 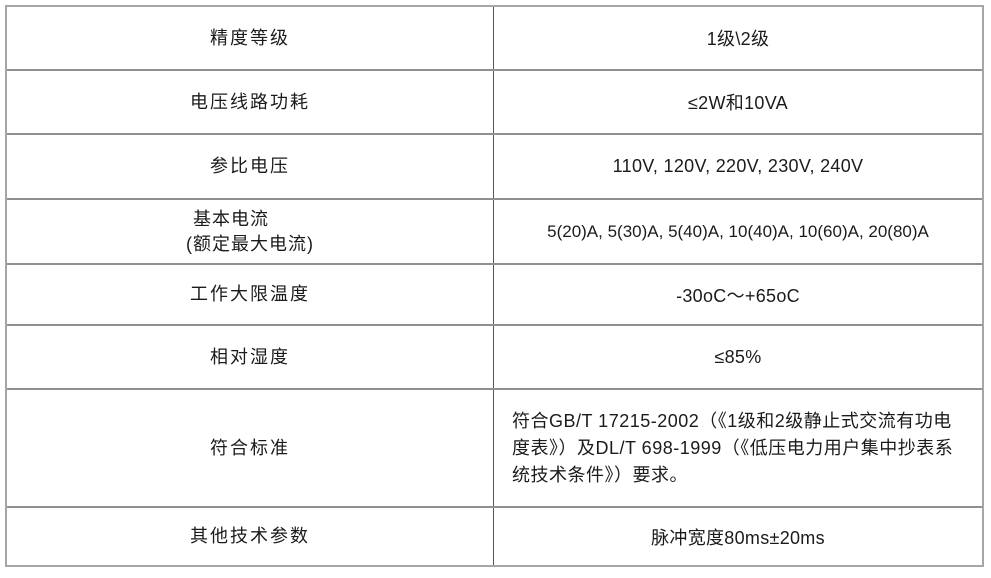 I want to click on table-row-accuracy-class: 精度等级 1级\2级, so click(x=494, y=39).